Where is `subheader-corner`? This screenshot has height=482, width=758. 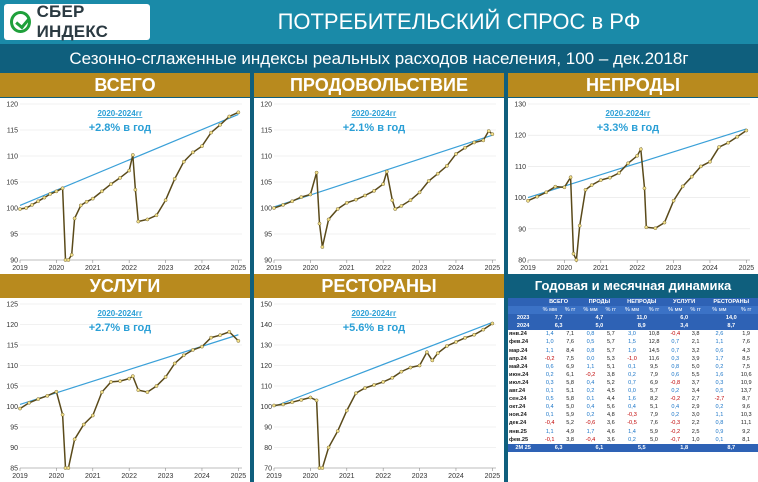 subheader-corner is located at coordinates (523, 310).